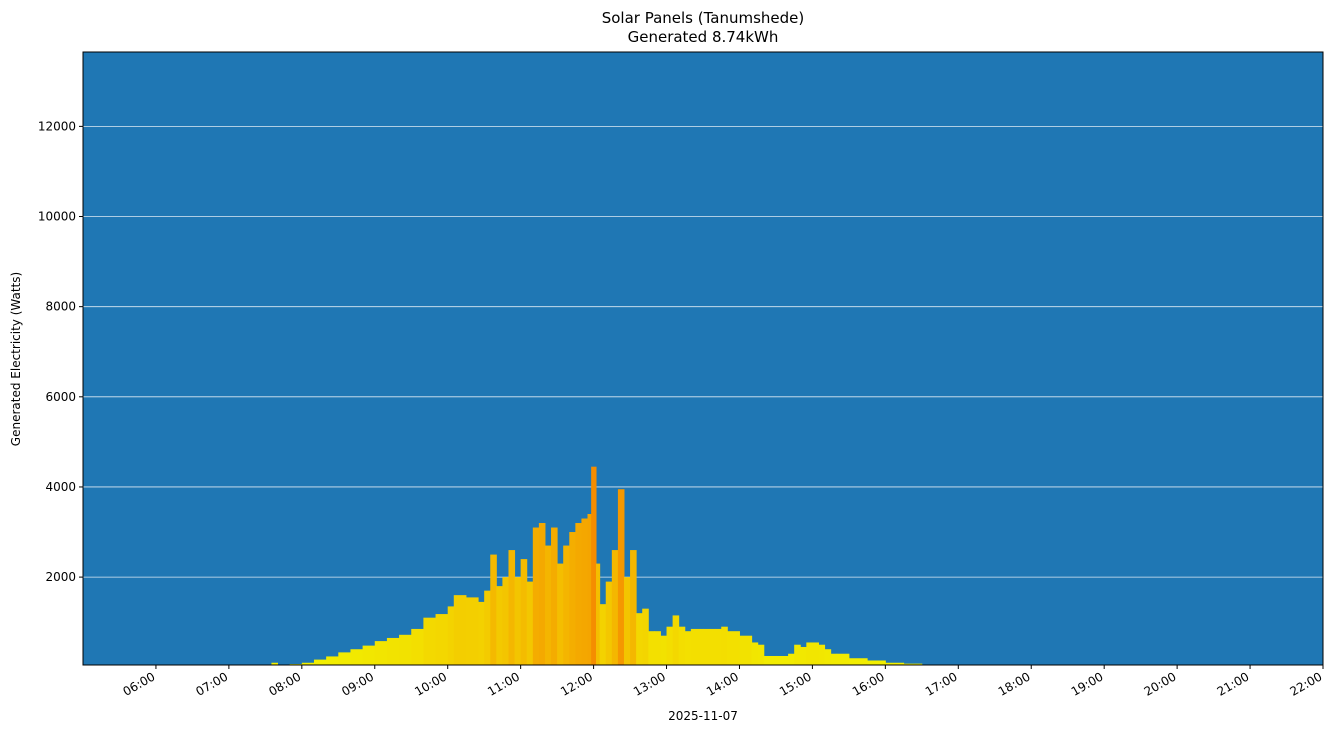  I want to click on x-axis-label: 2025-11-07, so click(703, 716).